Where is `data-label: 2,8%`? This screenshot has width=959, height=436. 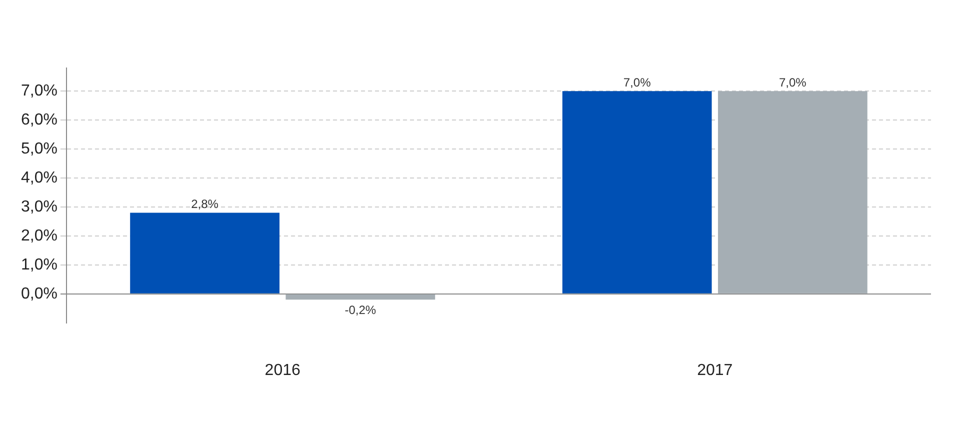 data-label: 2,8% is located at coordinates (205, 204).